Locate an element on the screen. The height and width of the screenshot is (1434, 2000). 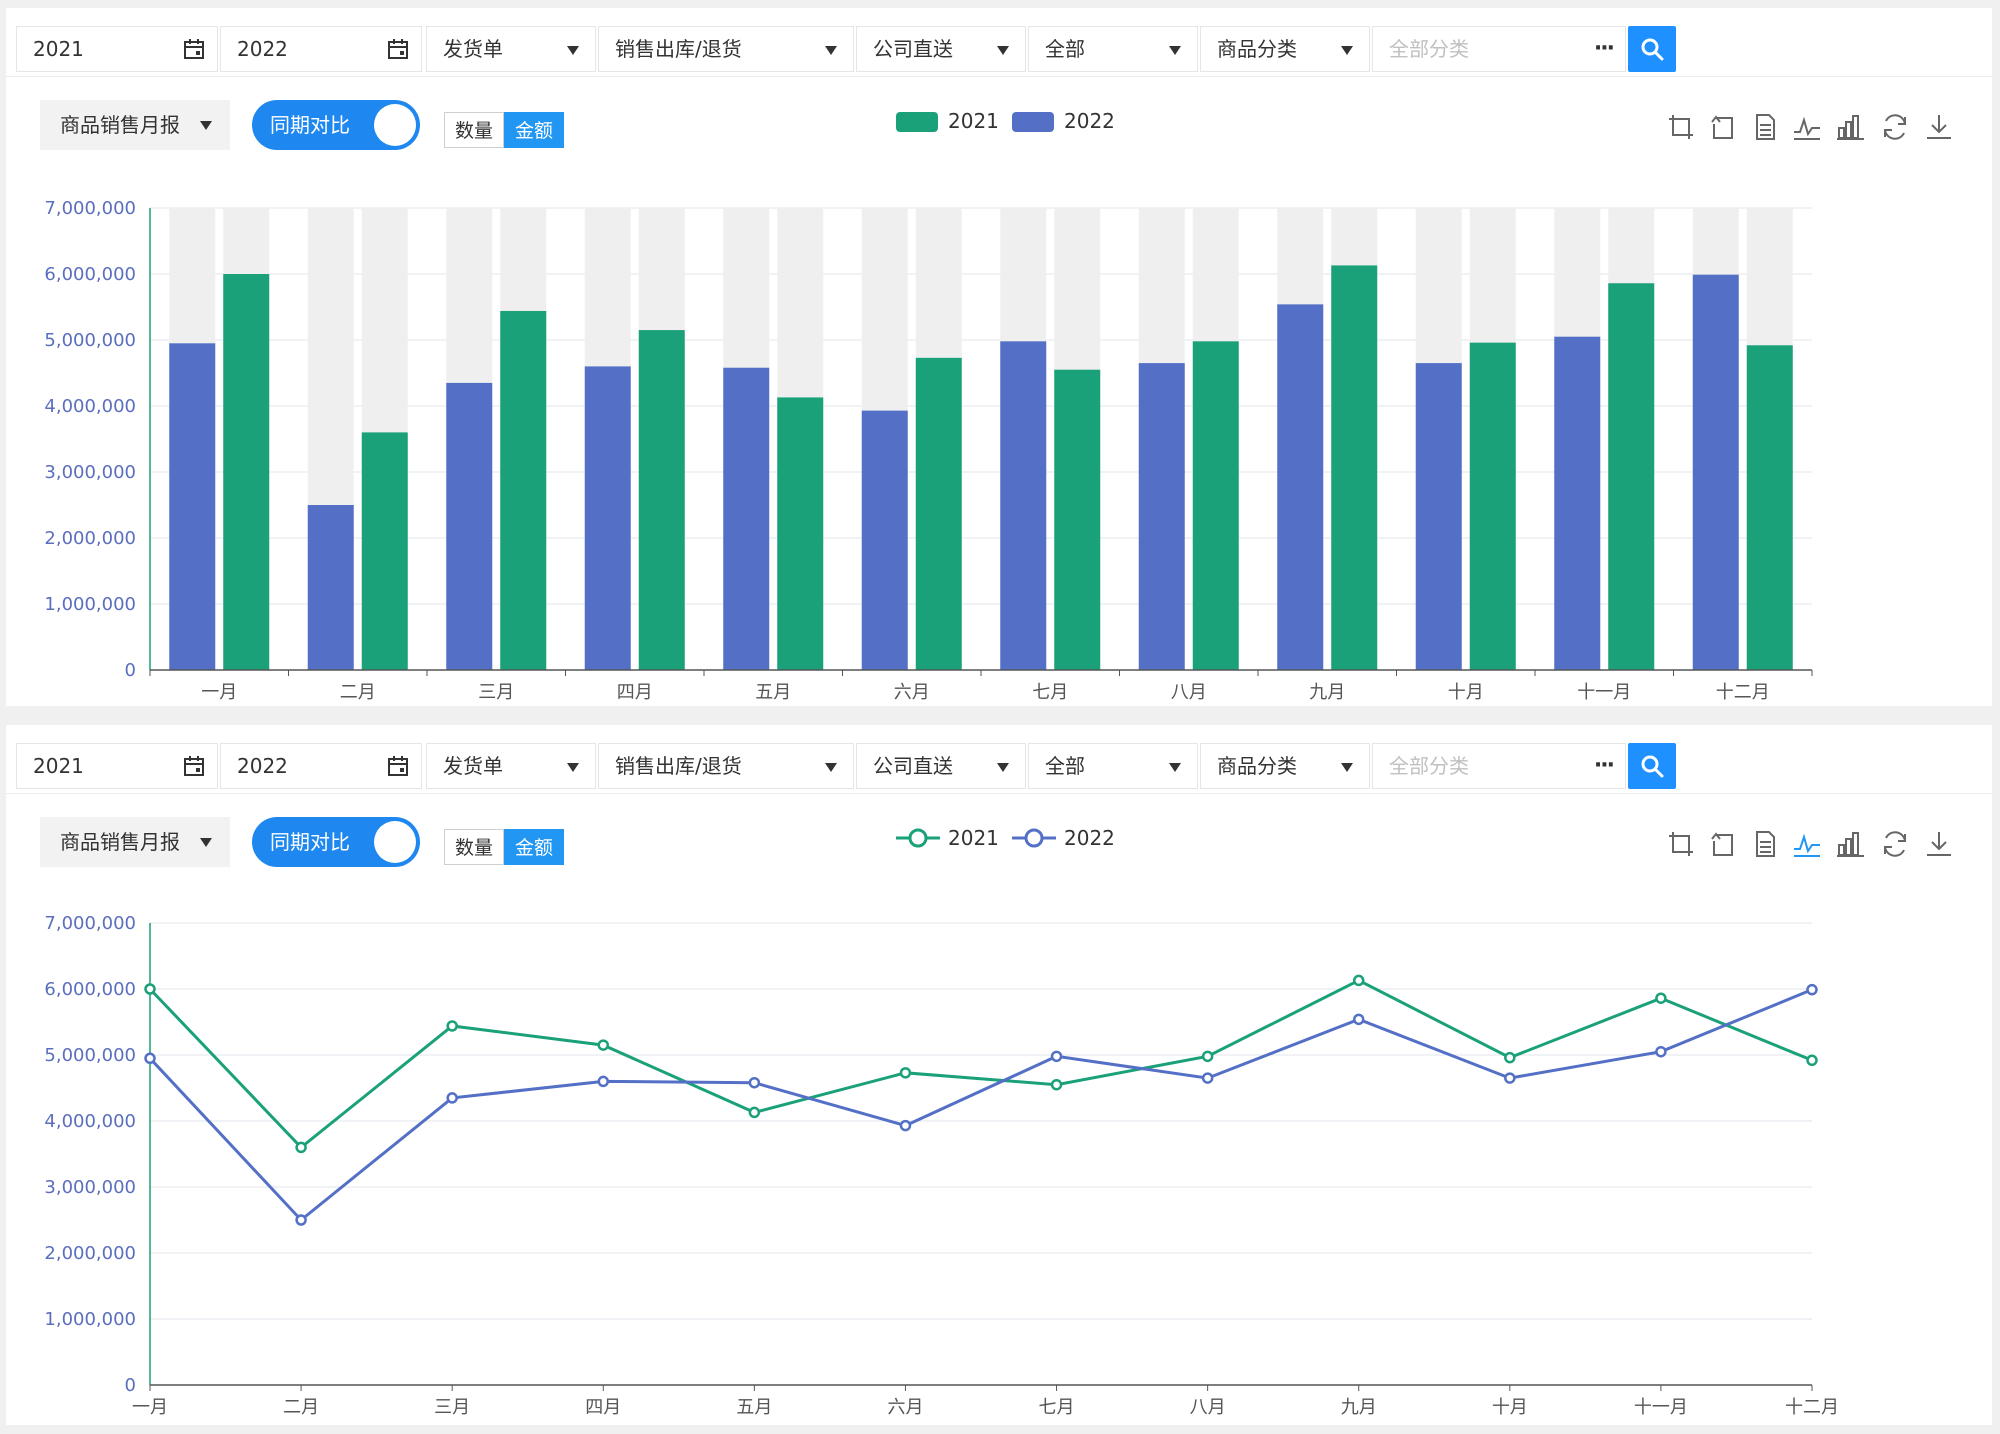
series-line-2022 is located at coordinates (980, 1105).